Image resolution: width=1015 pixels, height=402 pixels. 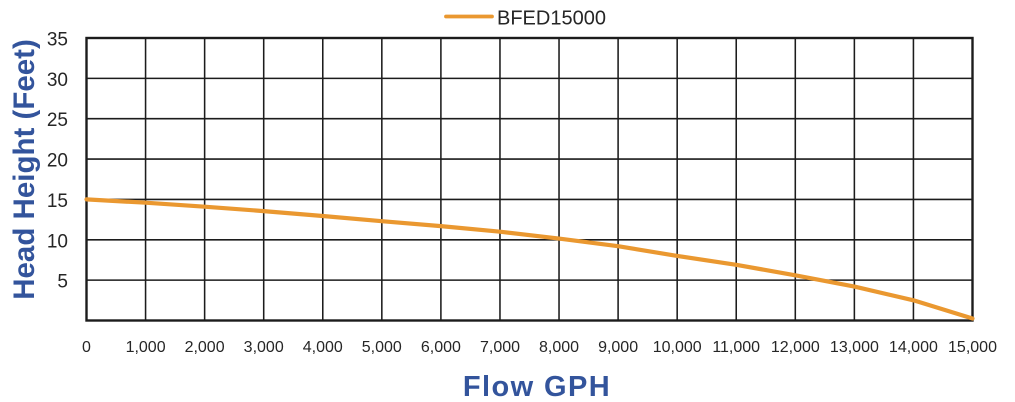 I want to click on svg-text: 9,000, so click(x=618, y=347).